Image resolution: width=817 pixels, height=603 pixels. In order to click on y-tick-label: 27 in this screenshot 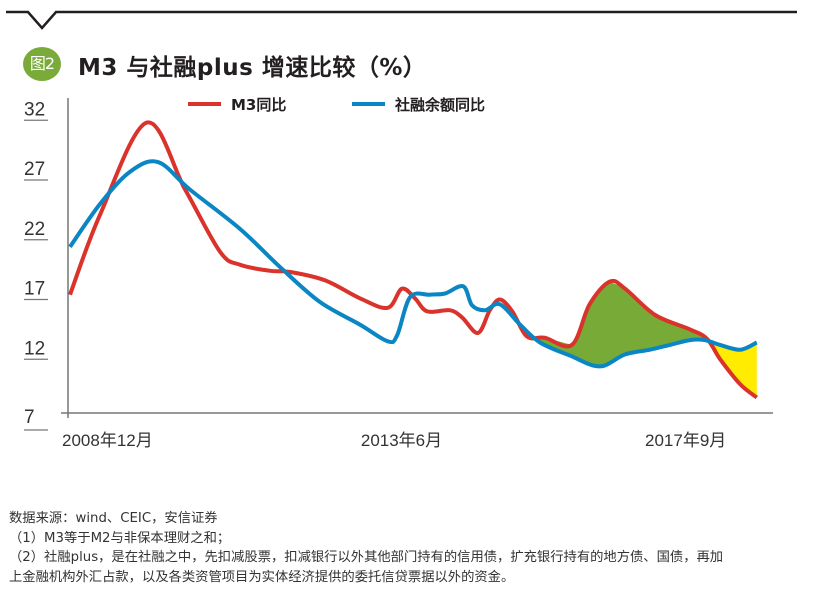, I will do `click(34, 169)`.